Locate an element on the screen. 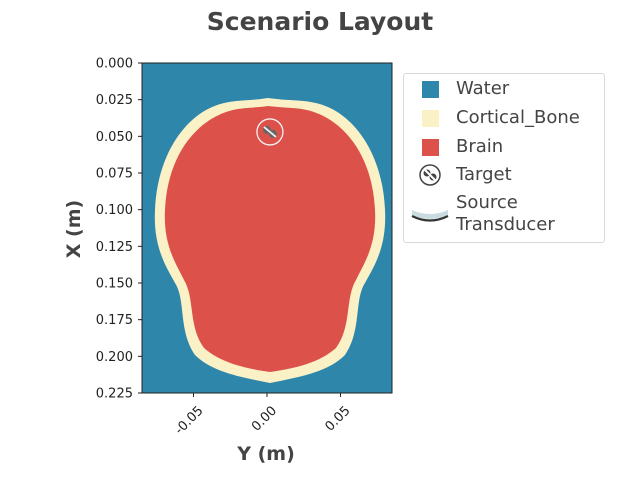  legend-item-cortical-bone: Cortical_Bone is located at coordinates (492, 118).